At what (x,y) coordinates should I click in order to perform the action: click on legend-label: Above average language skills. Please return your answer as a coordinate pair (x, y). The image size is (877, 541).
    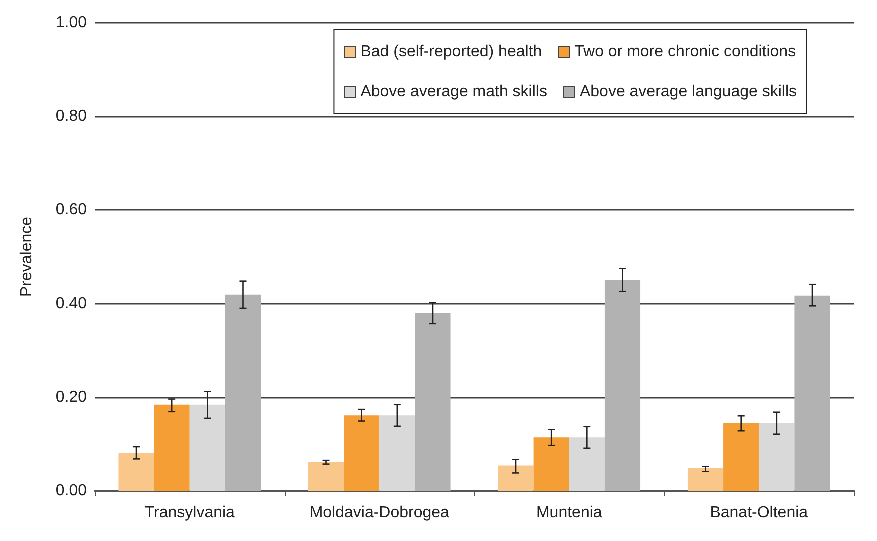
    Looking at the image, I should click on (688, 92).